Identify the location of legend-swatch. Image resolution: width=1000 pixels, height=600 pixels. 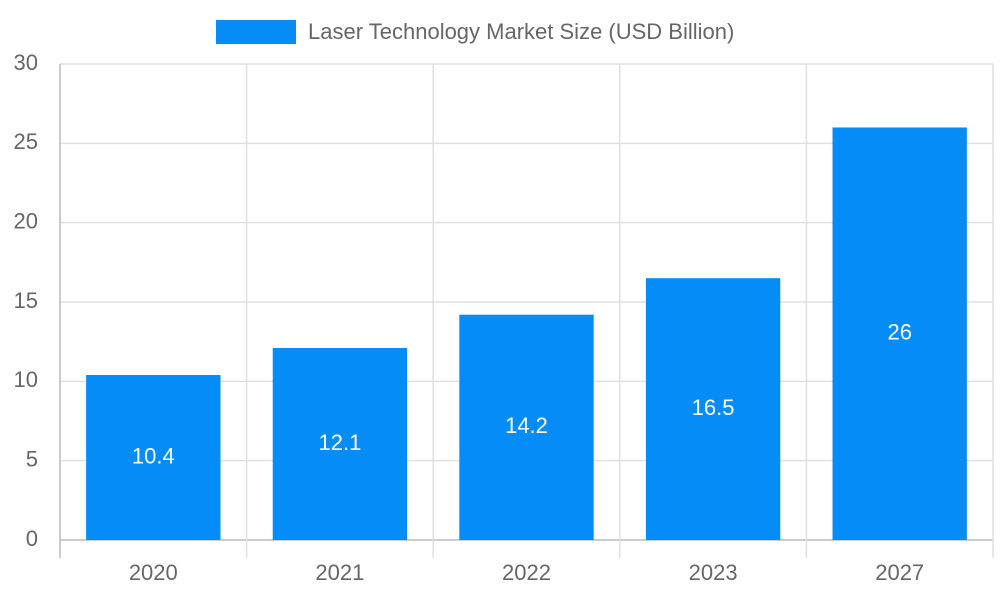
(256, 32).